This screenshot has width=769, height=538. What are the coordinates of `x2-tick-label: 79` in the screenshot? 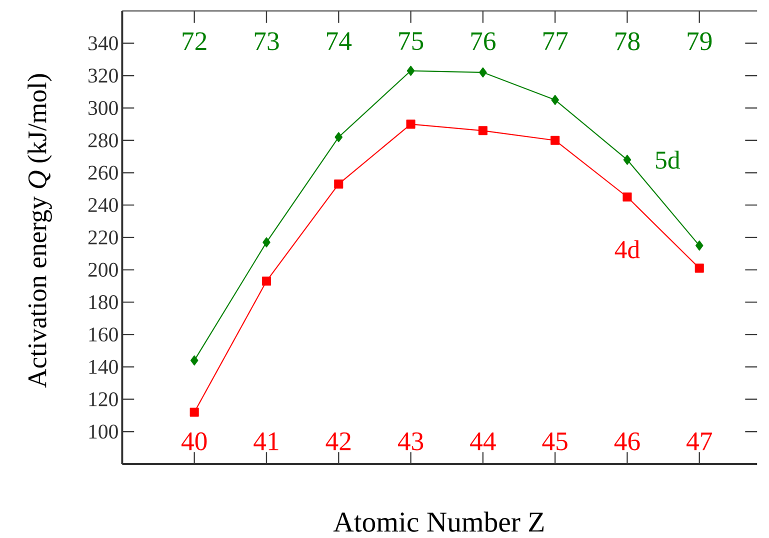 It's located at (700, 41).